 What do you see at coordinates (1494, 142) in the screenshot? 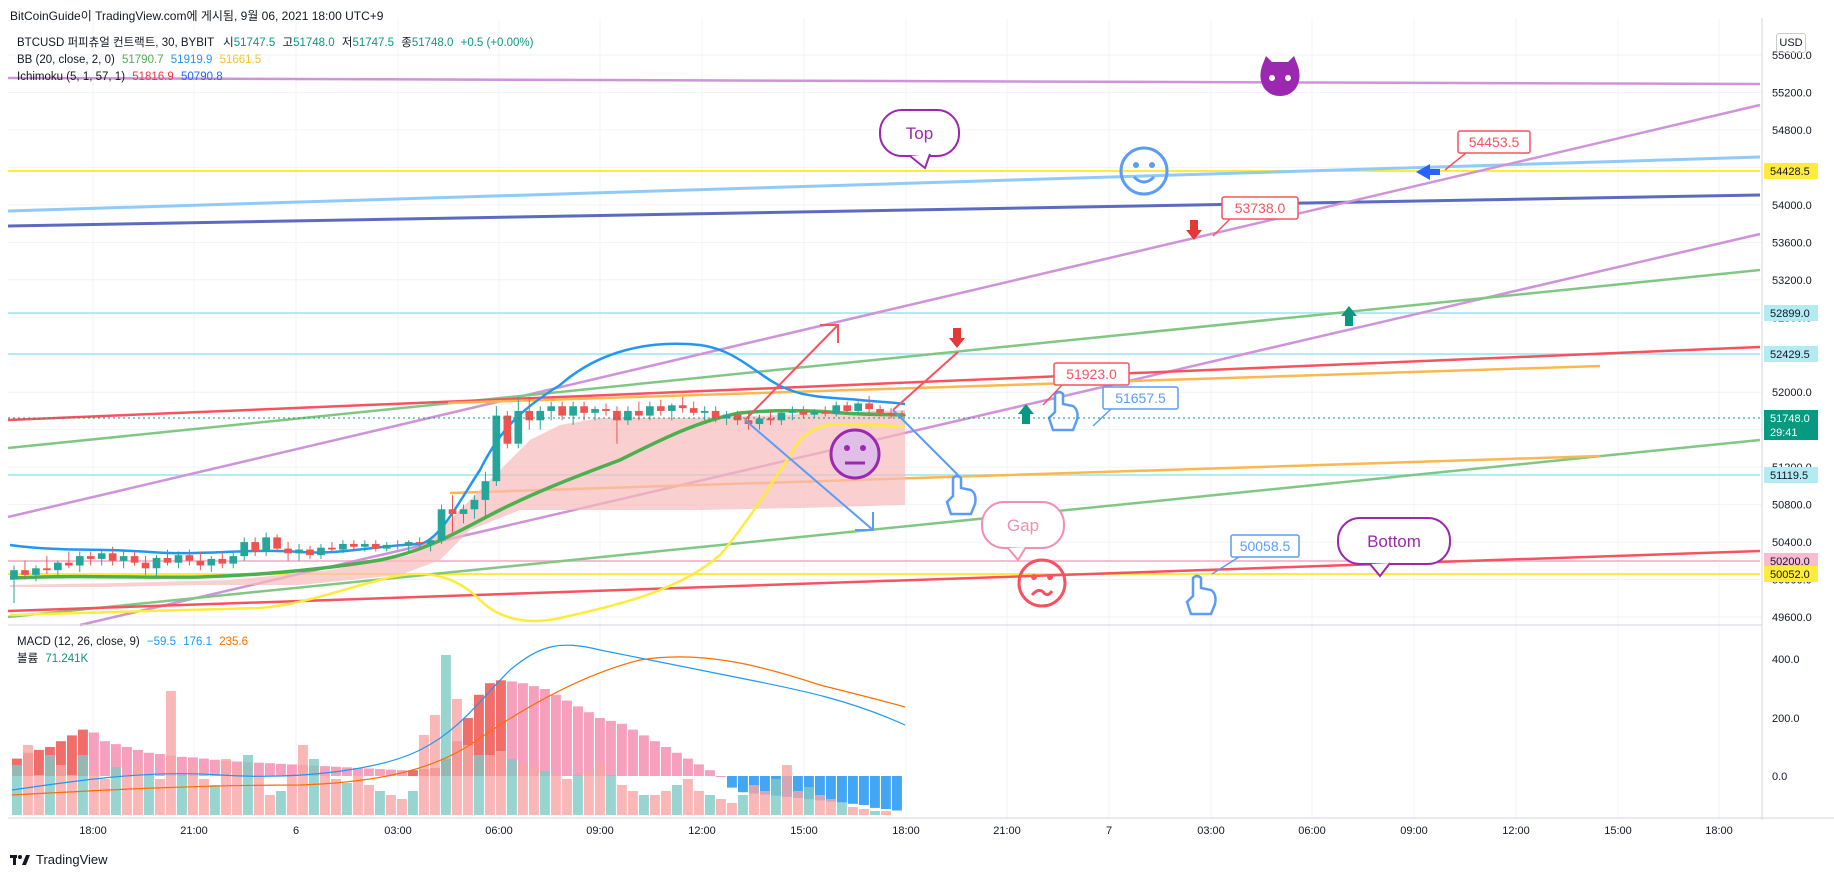
I see `callout-label: 54453.5` at bounding box center [1494, 142].